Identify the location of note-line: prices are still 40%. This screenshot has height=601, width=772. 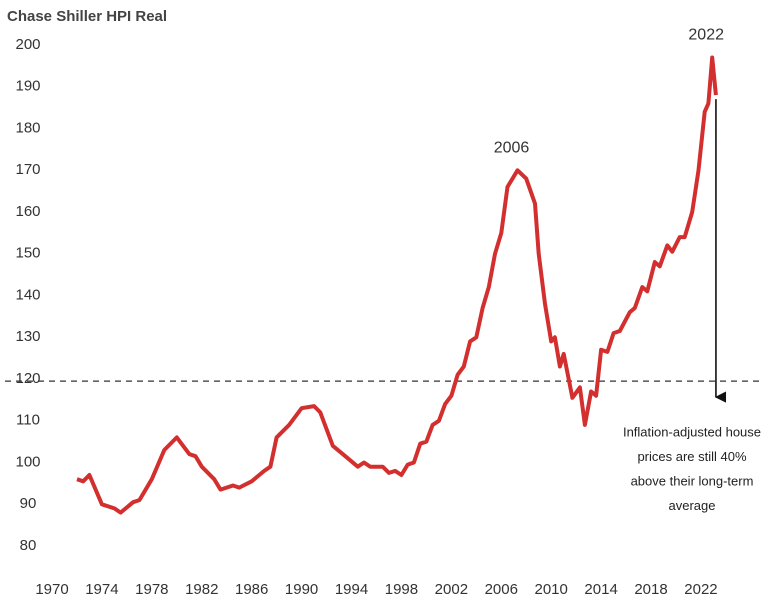
(692, 456).